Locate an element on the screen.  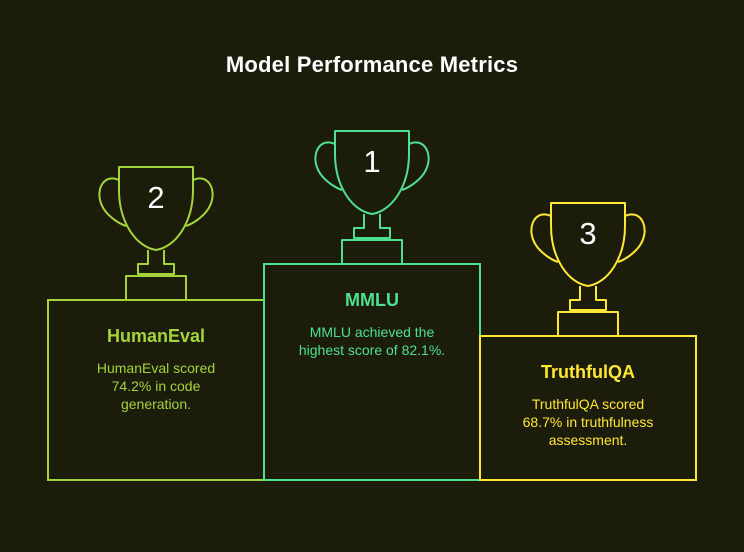
rank-label: 1 is located at coordinates (371, 161).